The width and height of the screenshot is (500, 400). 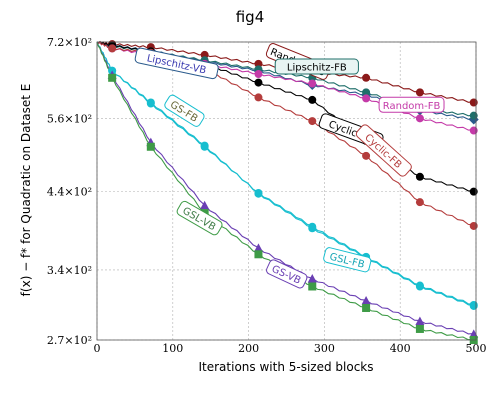 I want to click on series-label-text: Random-FB, so click(x=412, y=106).